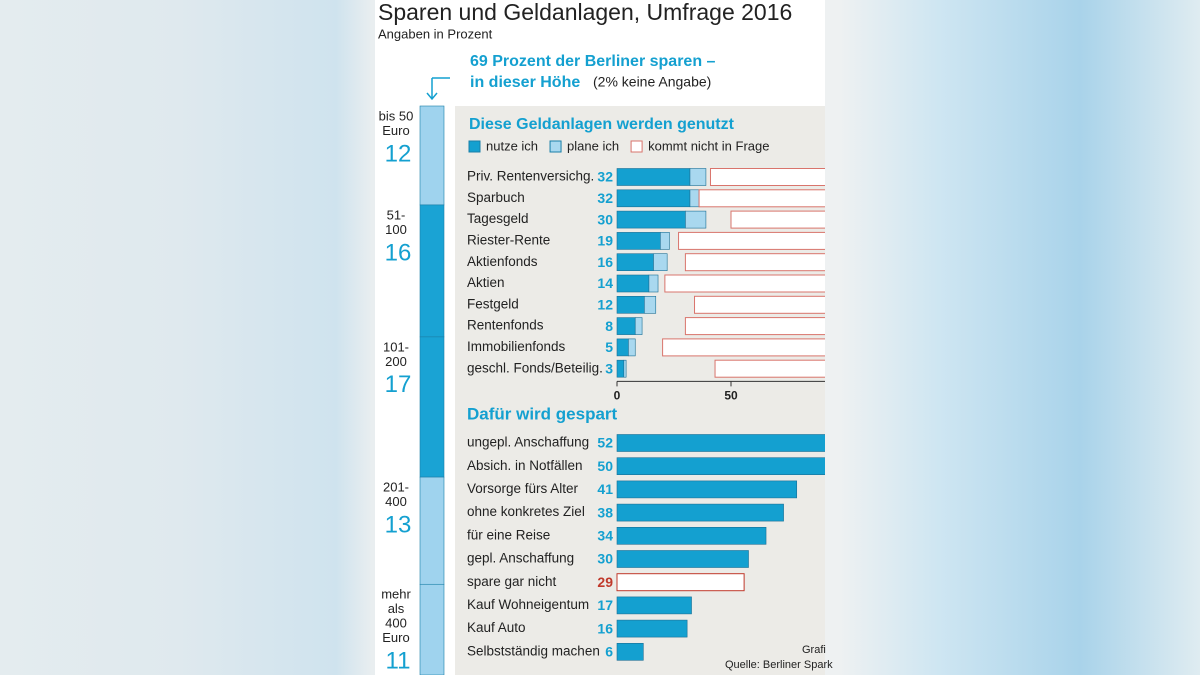 This screenshot has height=675, width=1200. What do you see at coordinates (593, 145) in the screenshot?
I see `legend-label: plane ich` at bounding box center [593, 145].